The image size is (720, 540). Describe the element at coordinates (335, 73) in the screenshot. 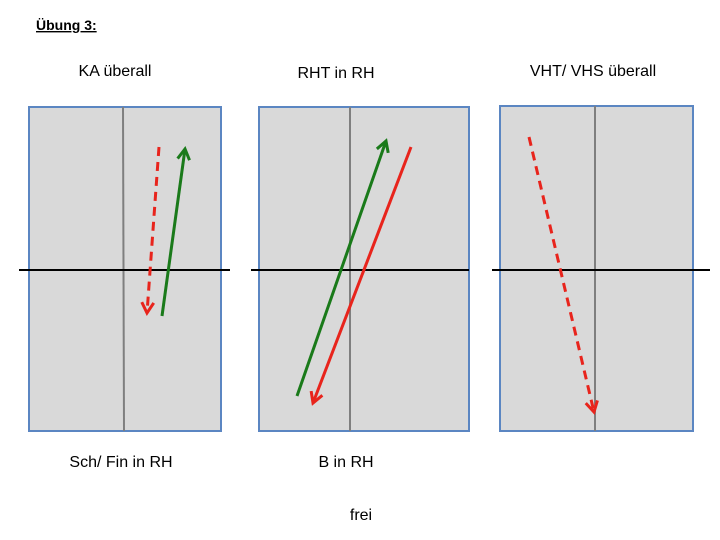

I see `top-label: RHT in RH` at that location.